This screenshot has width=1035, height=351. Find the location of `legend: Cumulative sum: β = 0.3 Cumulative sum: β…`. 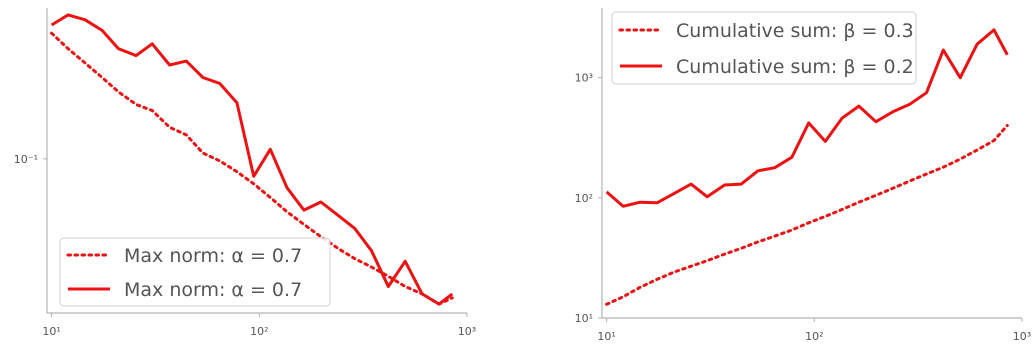

legend: Cumulative sum: β = 0.3 Cumulative sum: β… is located at coordinates (764, 48).